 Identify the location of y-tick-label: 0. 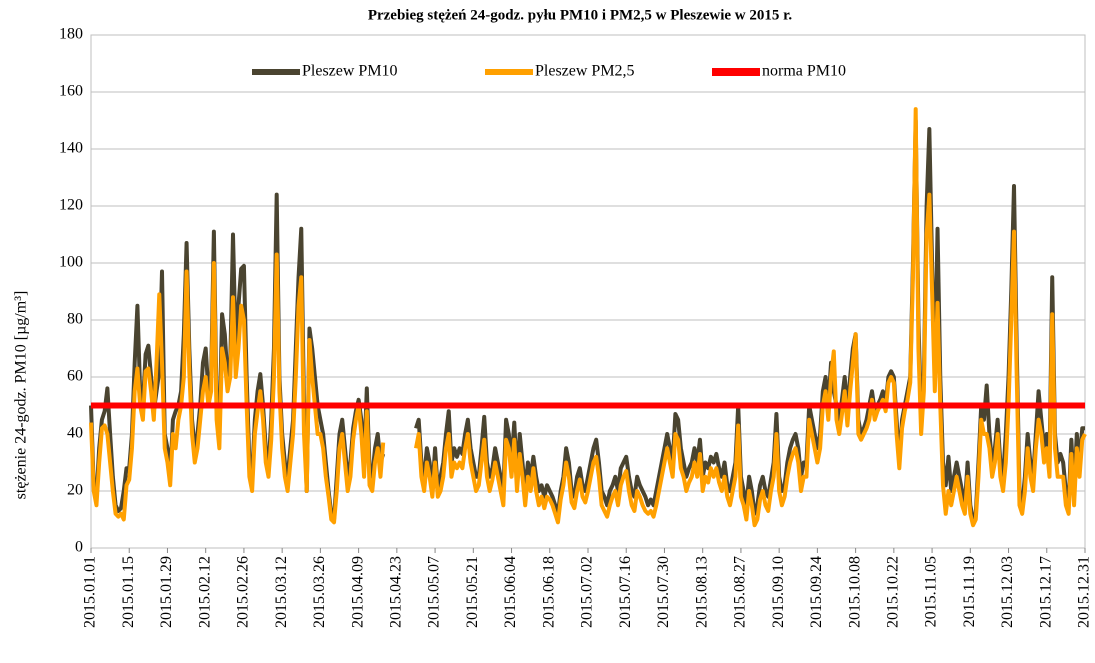
(79, 547).